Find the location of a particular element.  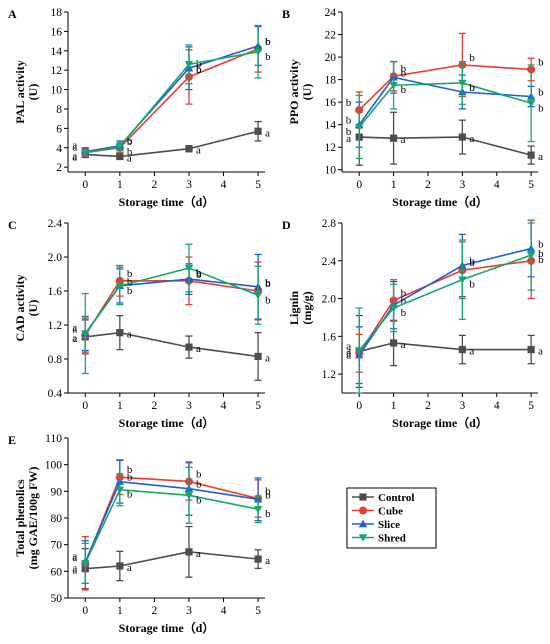

y-tick-label: 0.4 is located at coordinates (55, 394).